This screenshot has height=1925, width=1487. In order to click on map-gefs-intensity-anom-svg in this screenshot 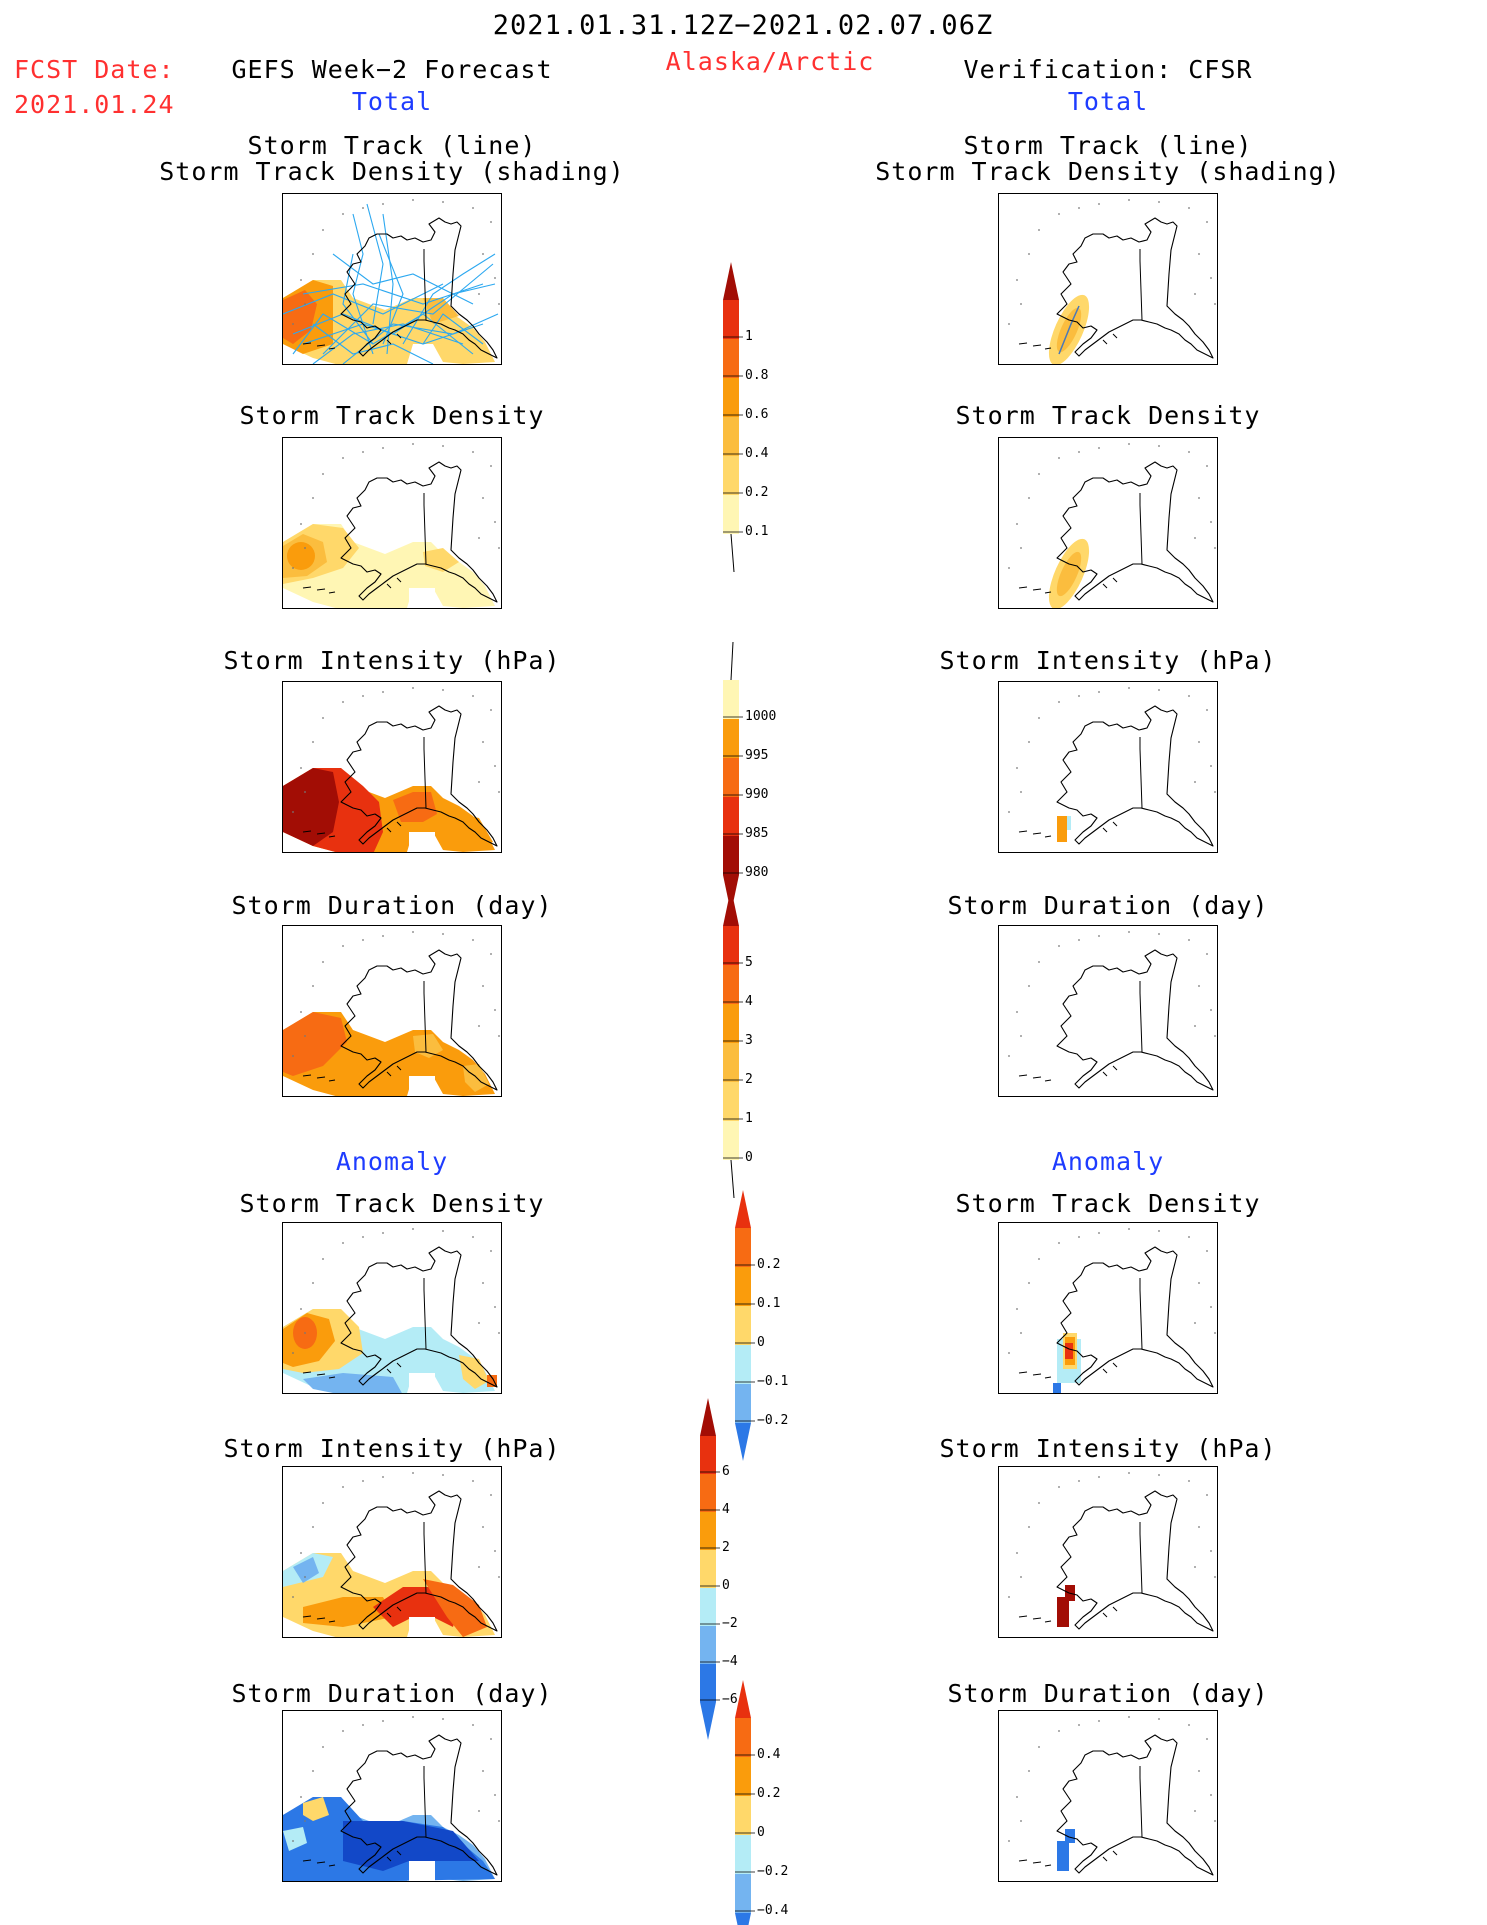, I will do `click(391, 1554)`.